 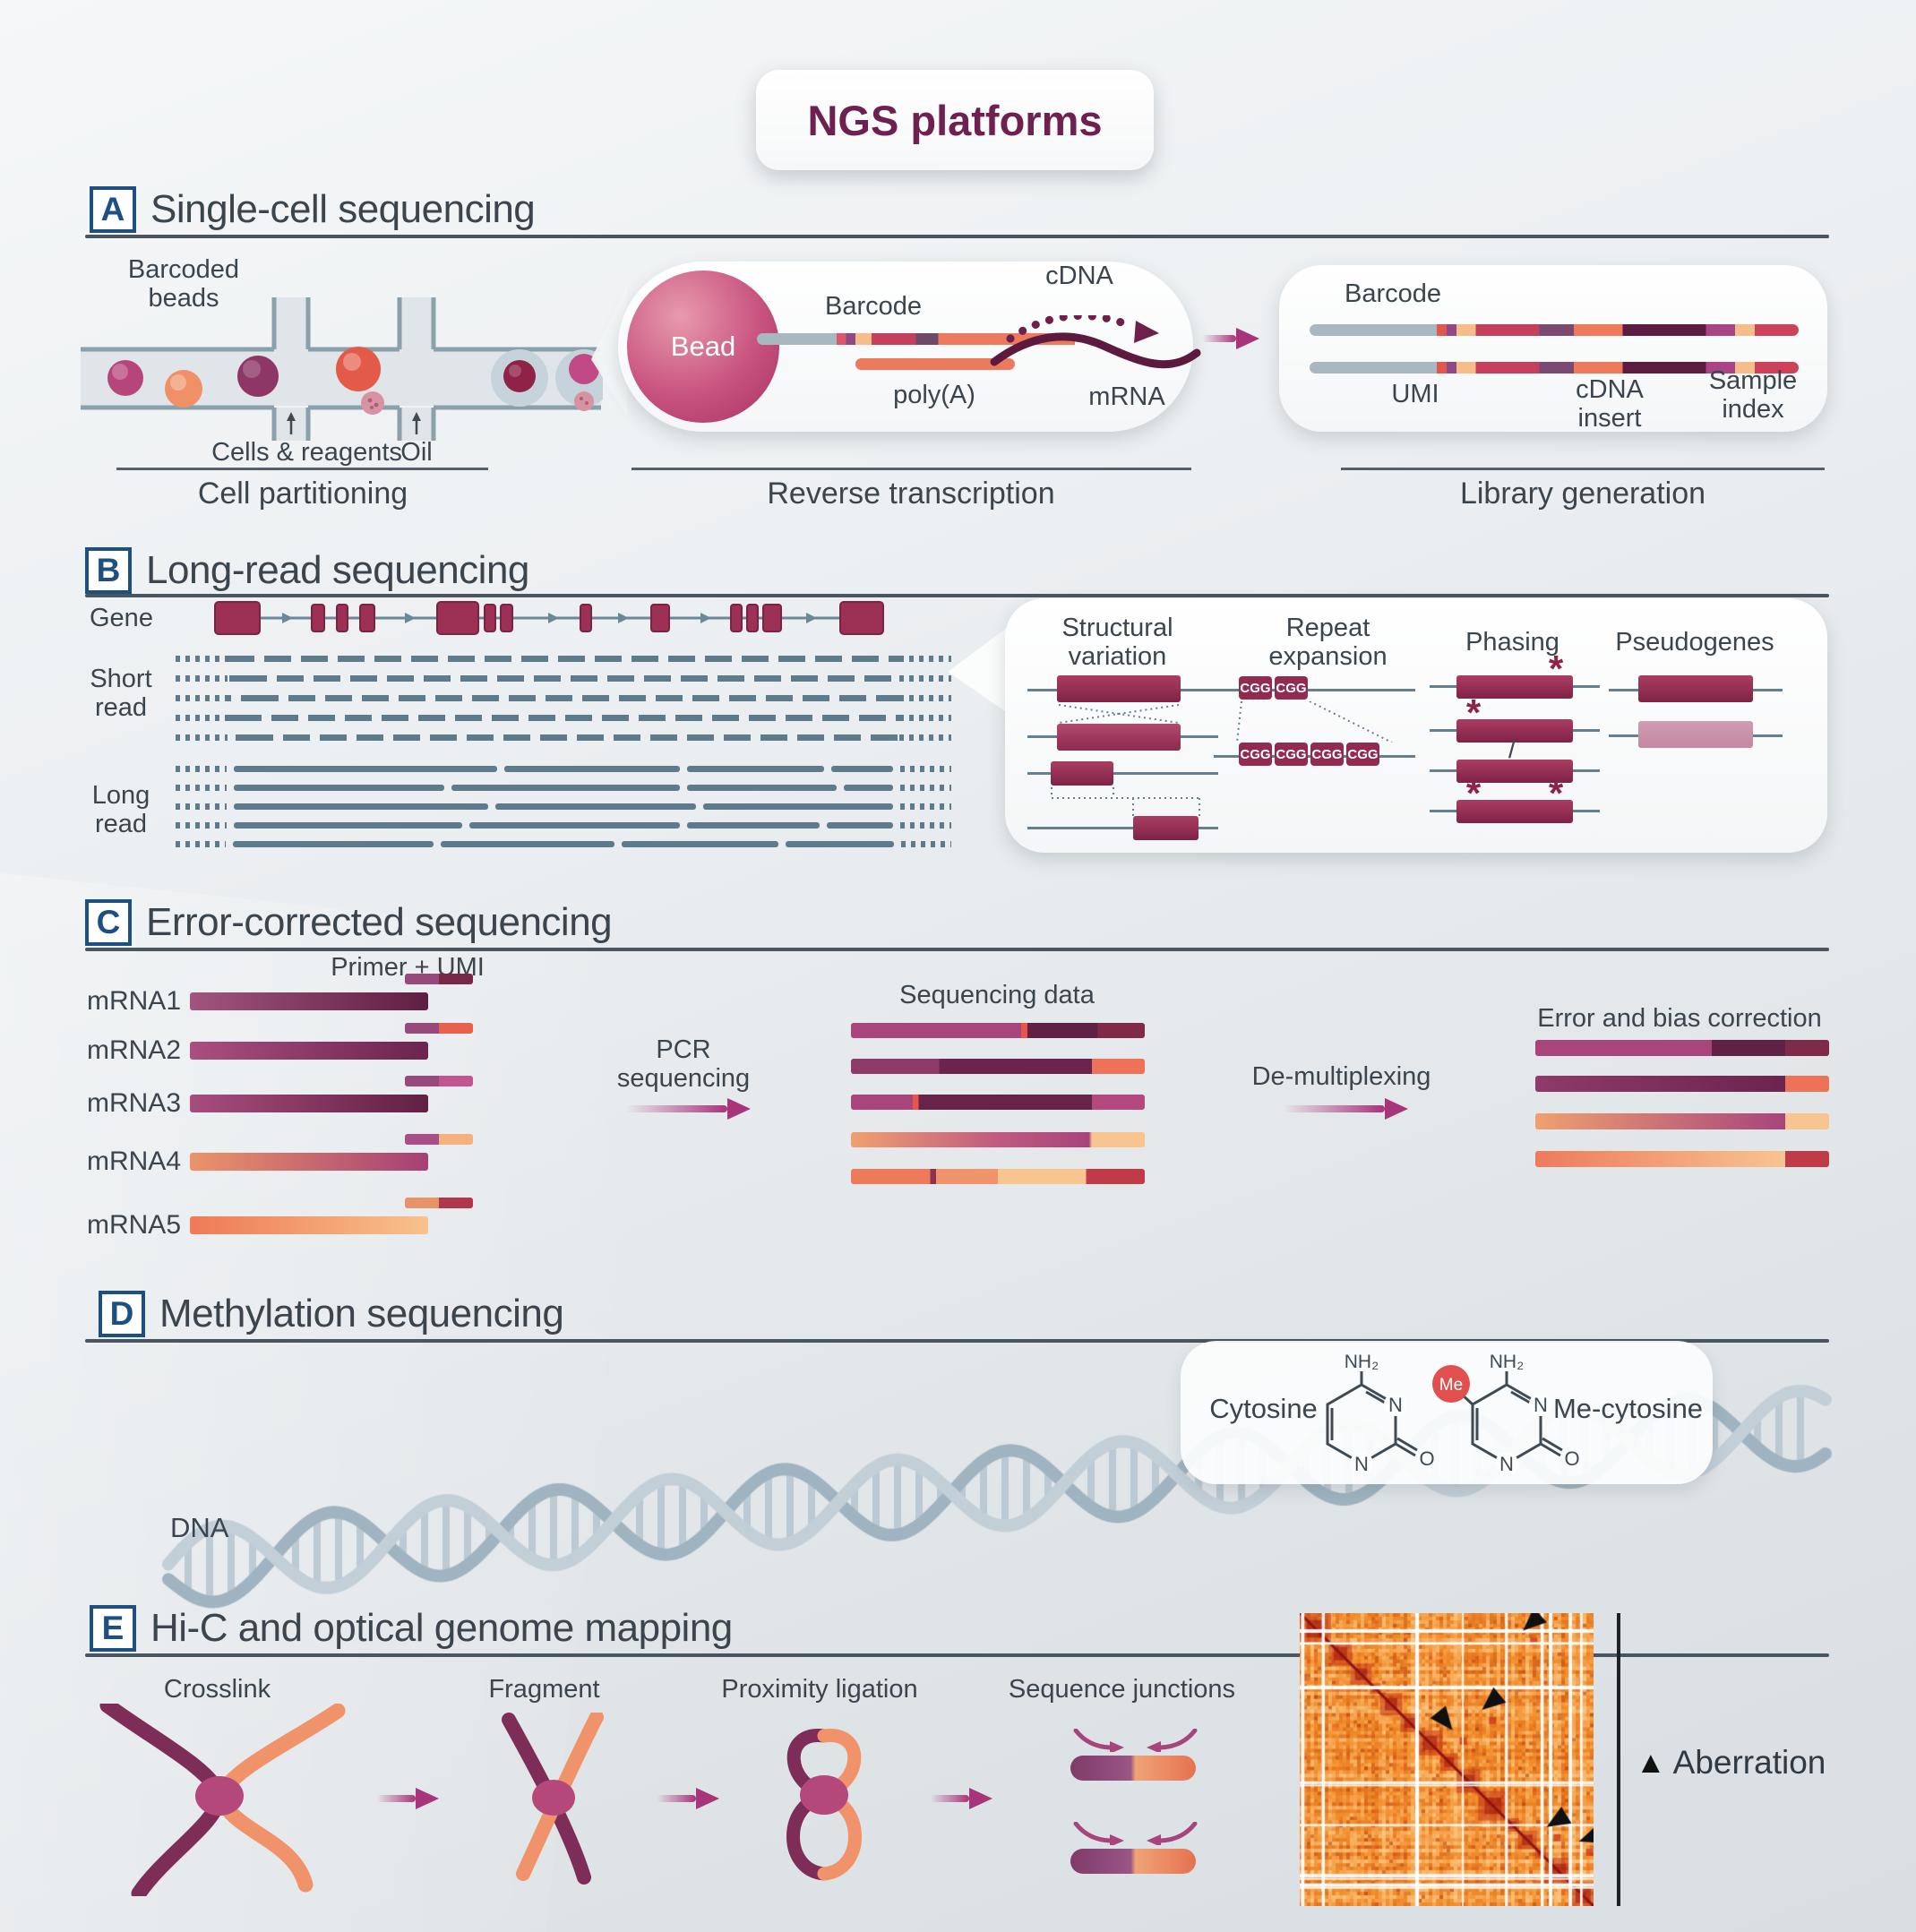 I want to click on methyl-group-circle, so click(x=1451, y=1384).